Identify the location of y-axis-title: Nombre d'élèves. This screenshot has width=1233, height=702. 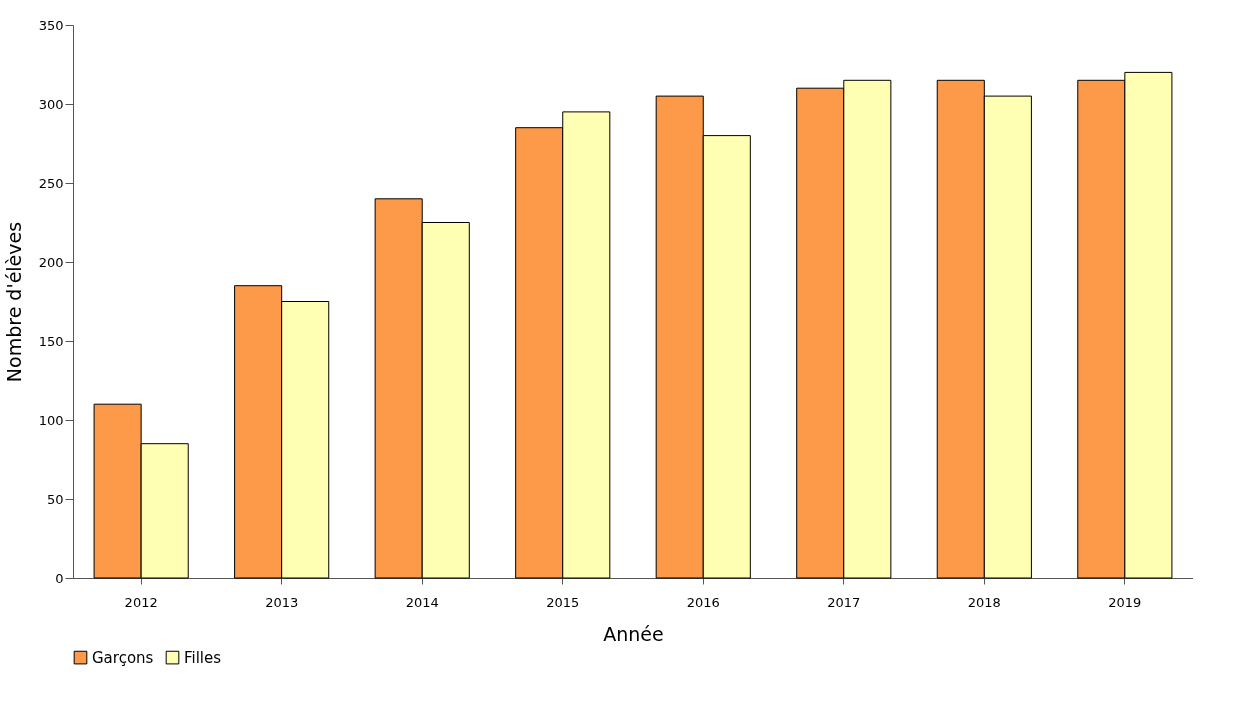
(13, 302).